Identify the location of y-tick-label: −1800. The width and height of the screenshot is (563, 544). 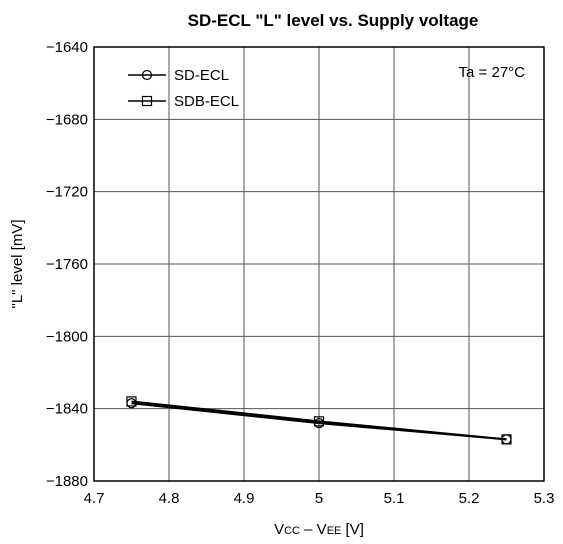
(67, 336).